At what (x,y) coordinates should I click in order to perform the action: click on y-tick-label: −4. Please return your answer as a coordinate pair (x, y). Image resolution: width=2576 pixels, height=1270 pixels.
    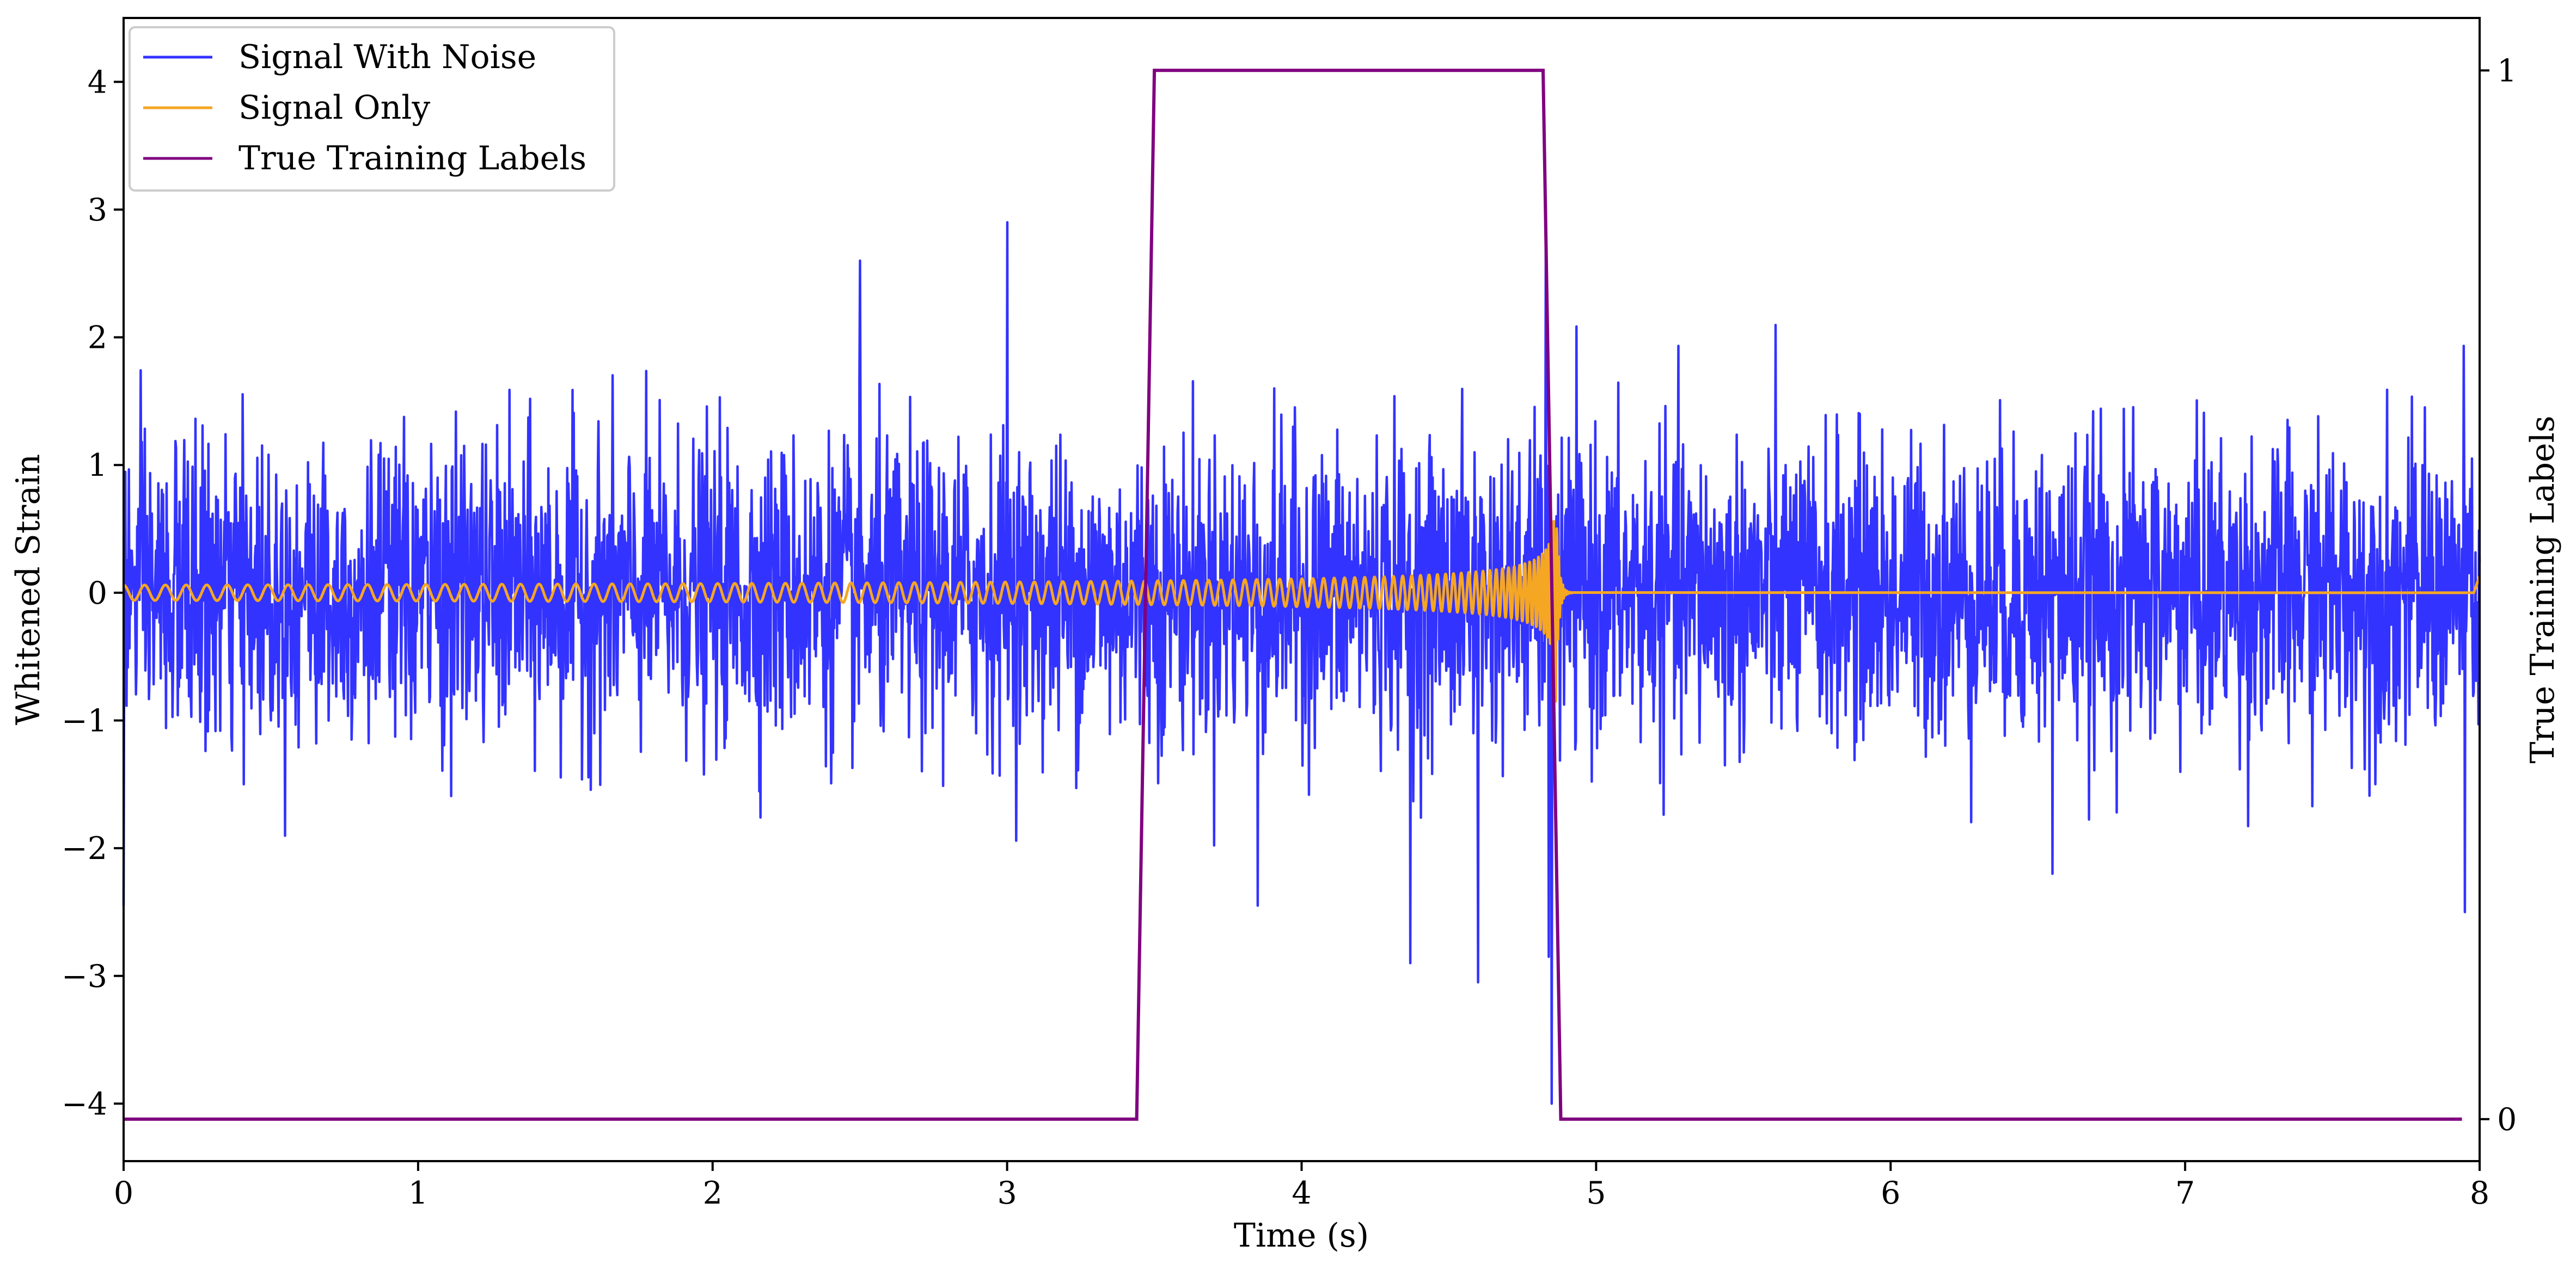
    Looking at the image, I should click on (84, 1104).